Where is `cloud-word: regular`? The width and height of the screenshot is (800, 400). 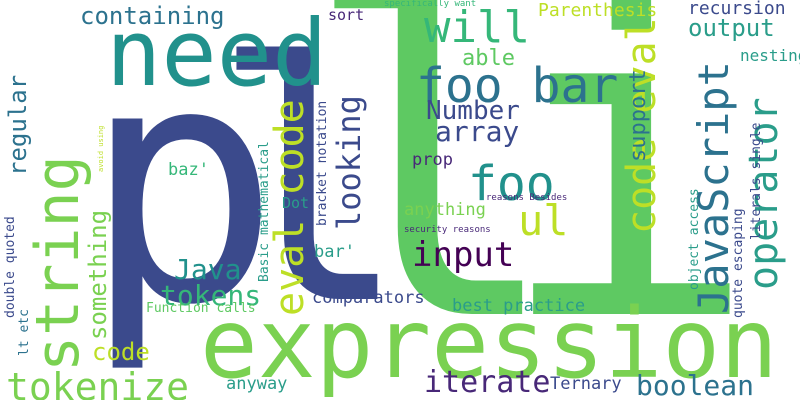 cloud-word: regular is located at coordinates (18, 125).